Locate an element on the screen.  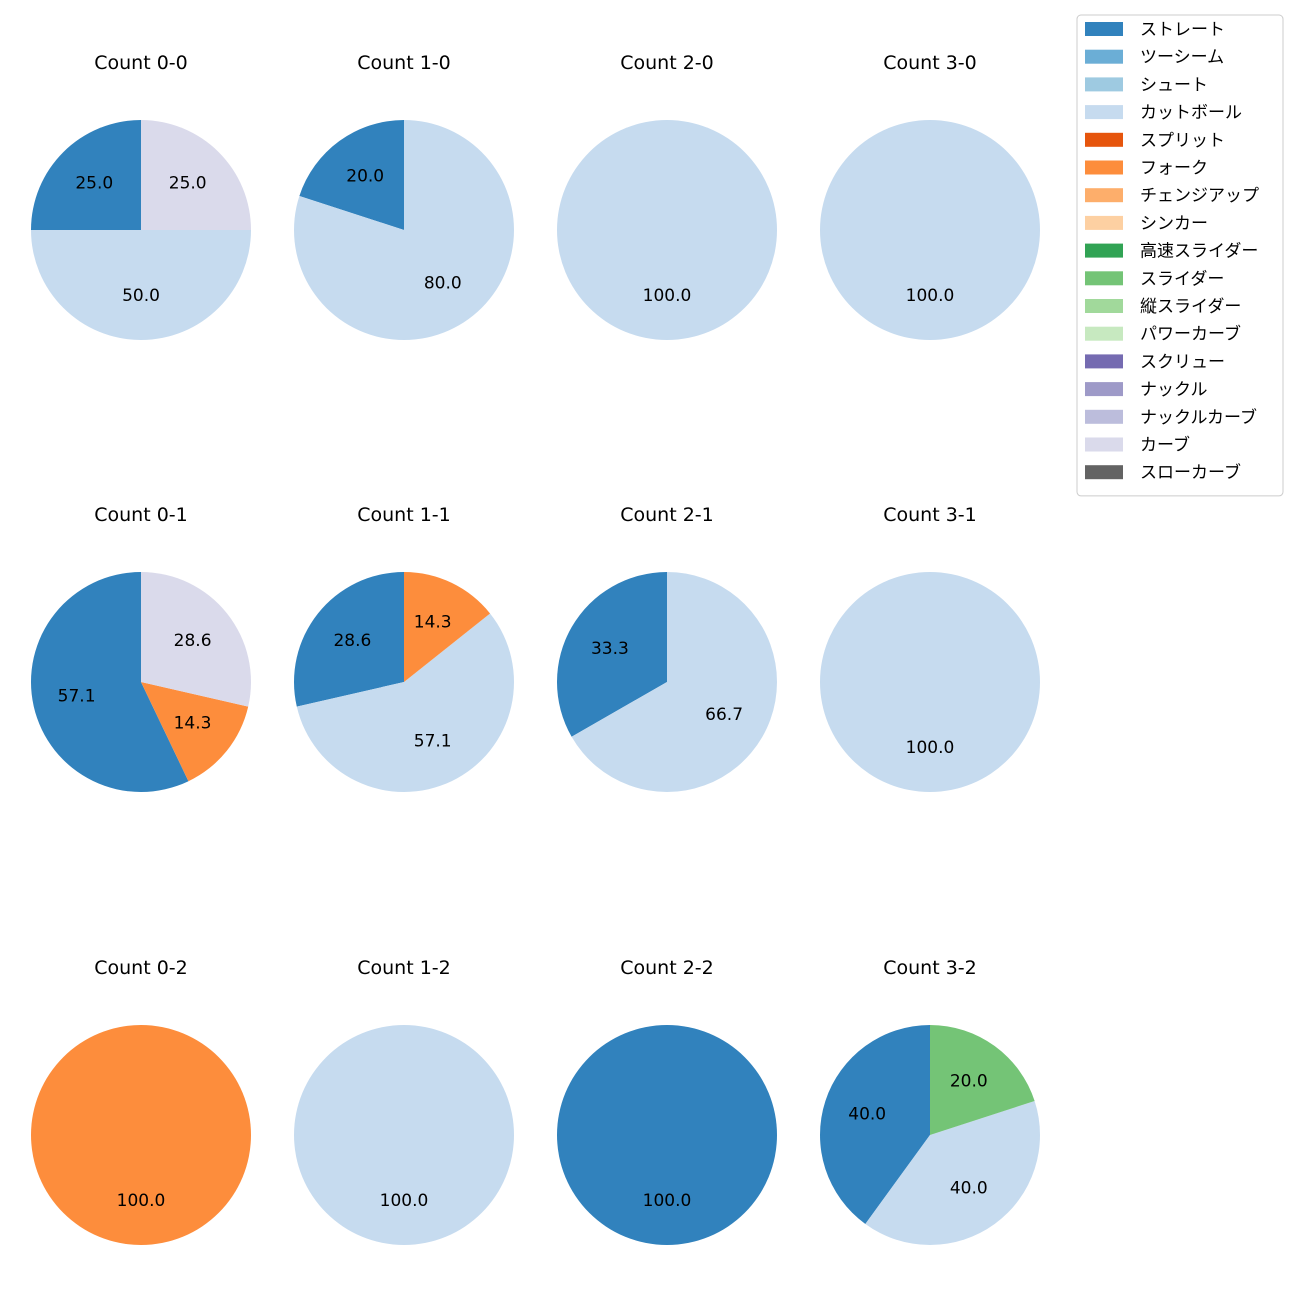
pie-title: Count 0-0 is located at coordinates (141, 63).